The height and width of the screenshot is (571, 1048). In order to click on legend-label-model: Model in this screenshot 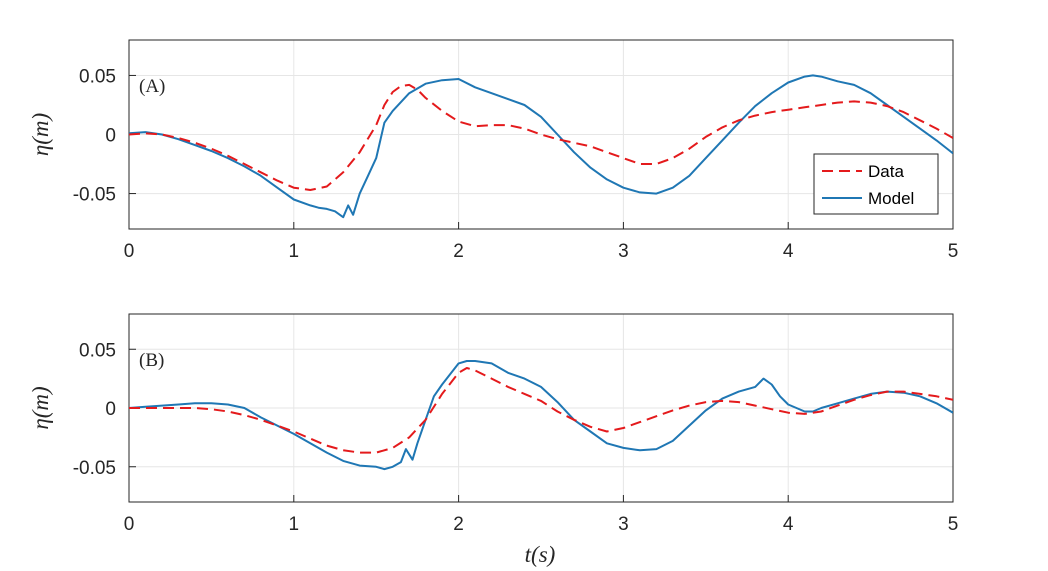, I will do `click(891, 198)`.